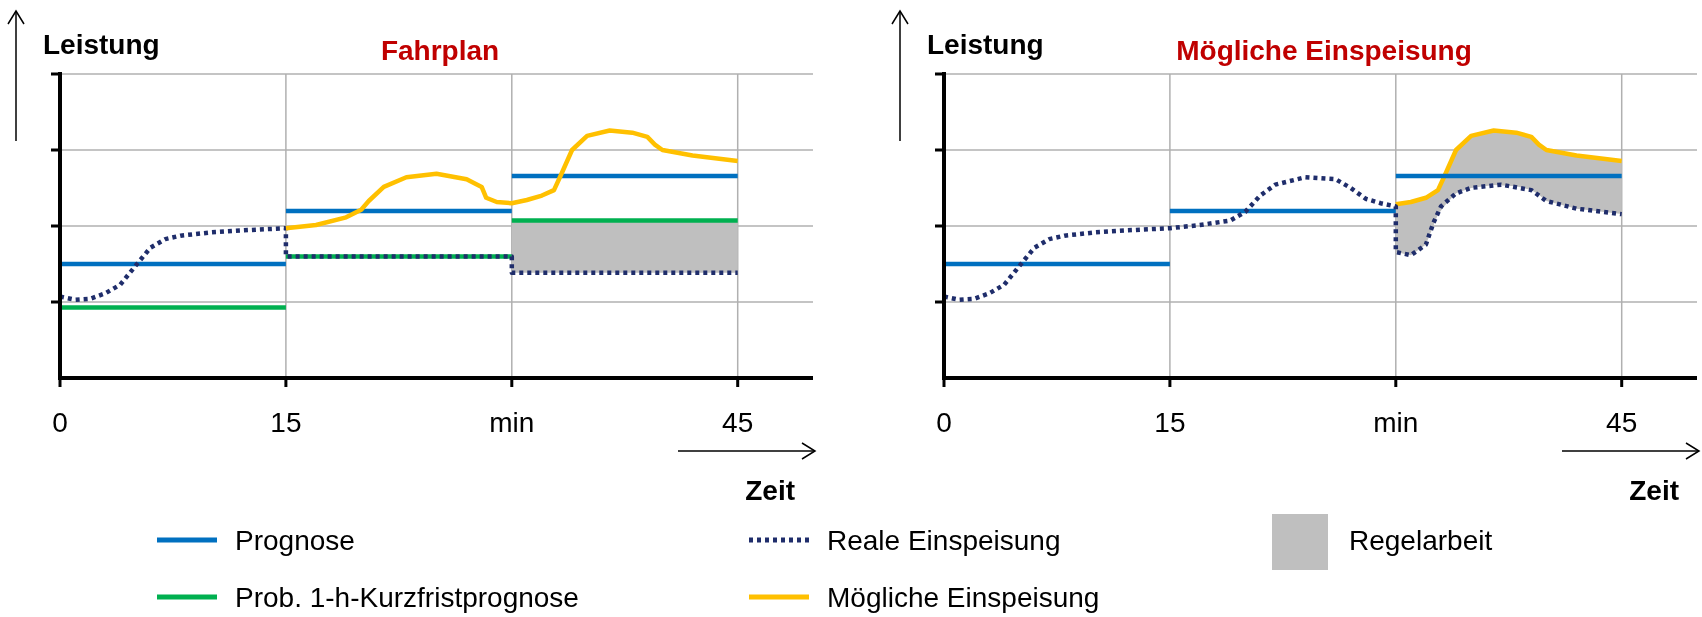 This screenshot has width=1702, height=617. Describe the element at coordinates (295, 540) in the screenshot. I see `legend-label: Prognose` at that location.